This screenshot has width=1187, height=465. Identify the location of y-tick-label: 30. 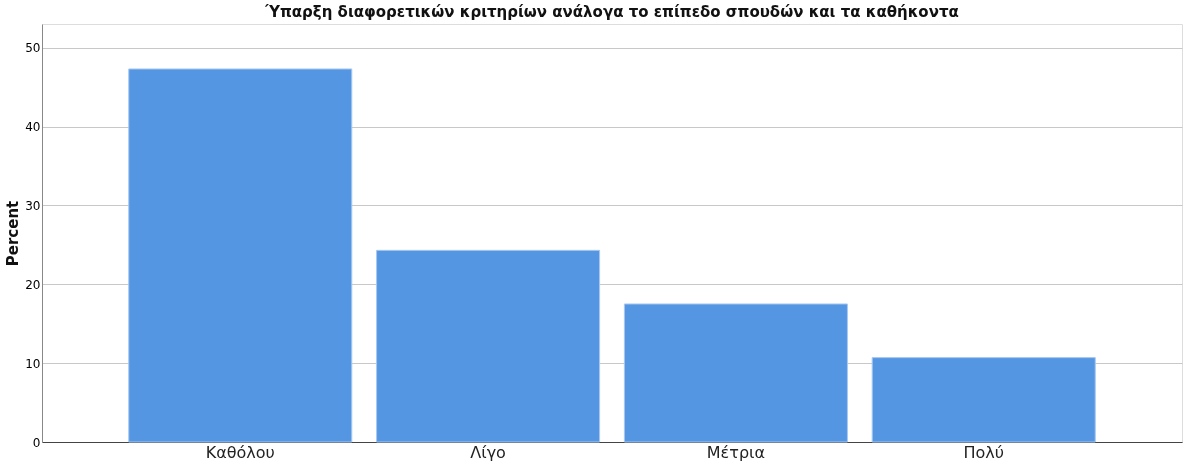
(33, 205).